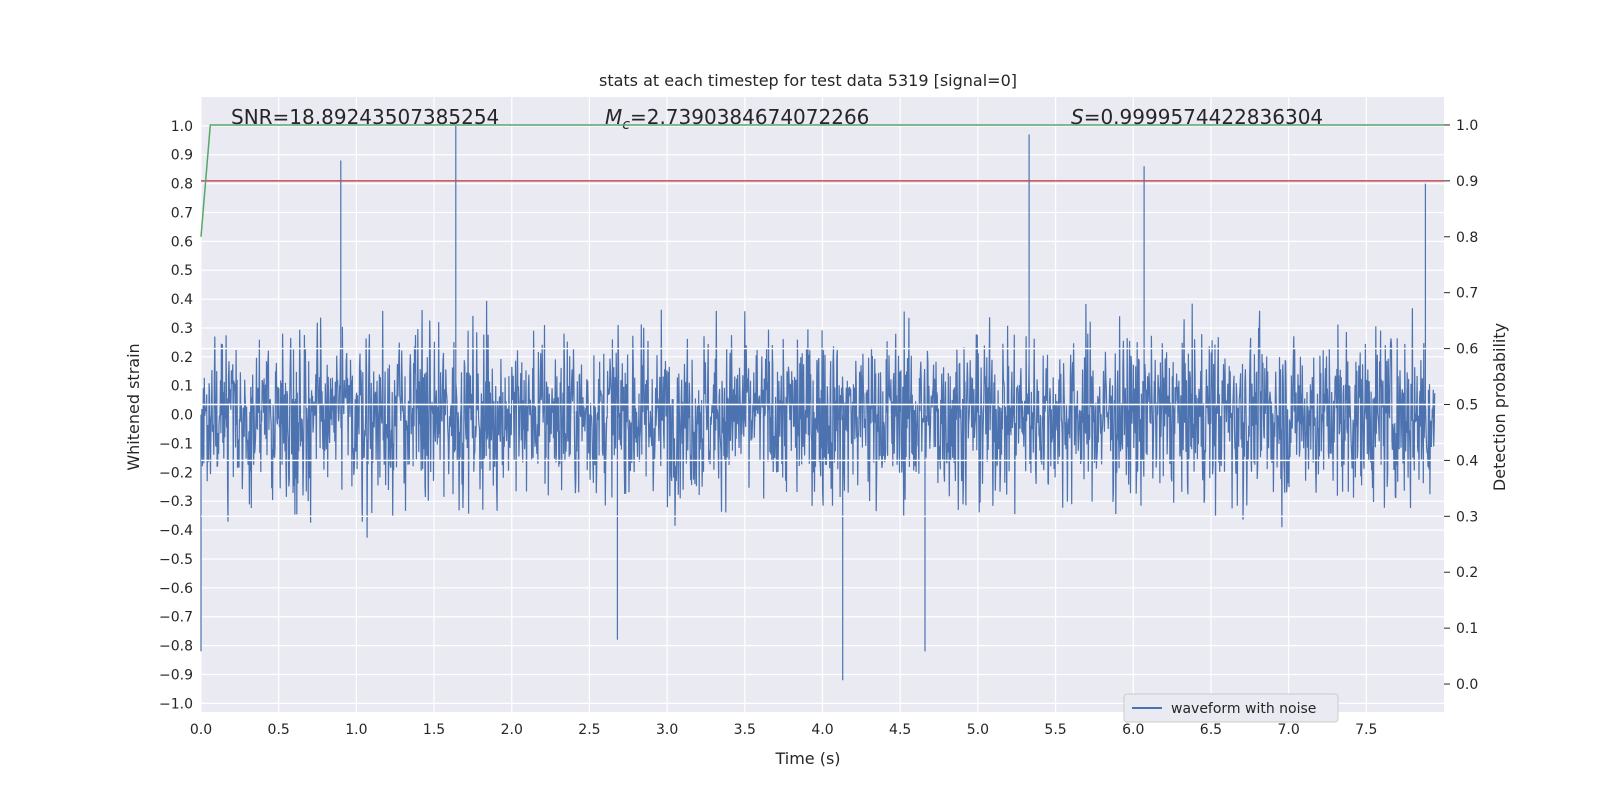 This screenshot has height=800, width=1600. What do you see at coordinates (667, 730) in the screenshot?
I see `x-tick-label: 3.0` at bounding box center [667, 730].